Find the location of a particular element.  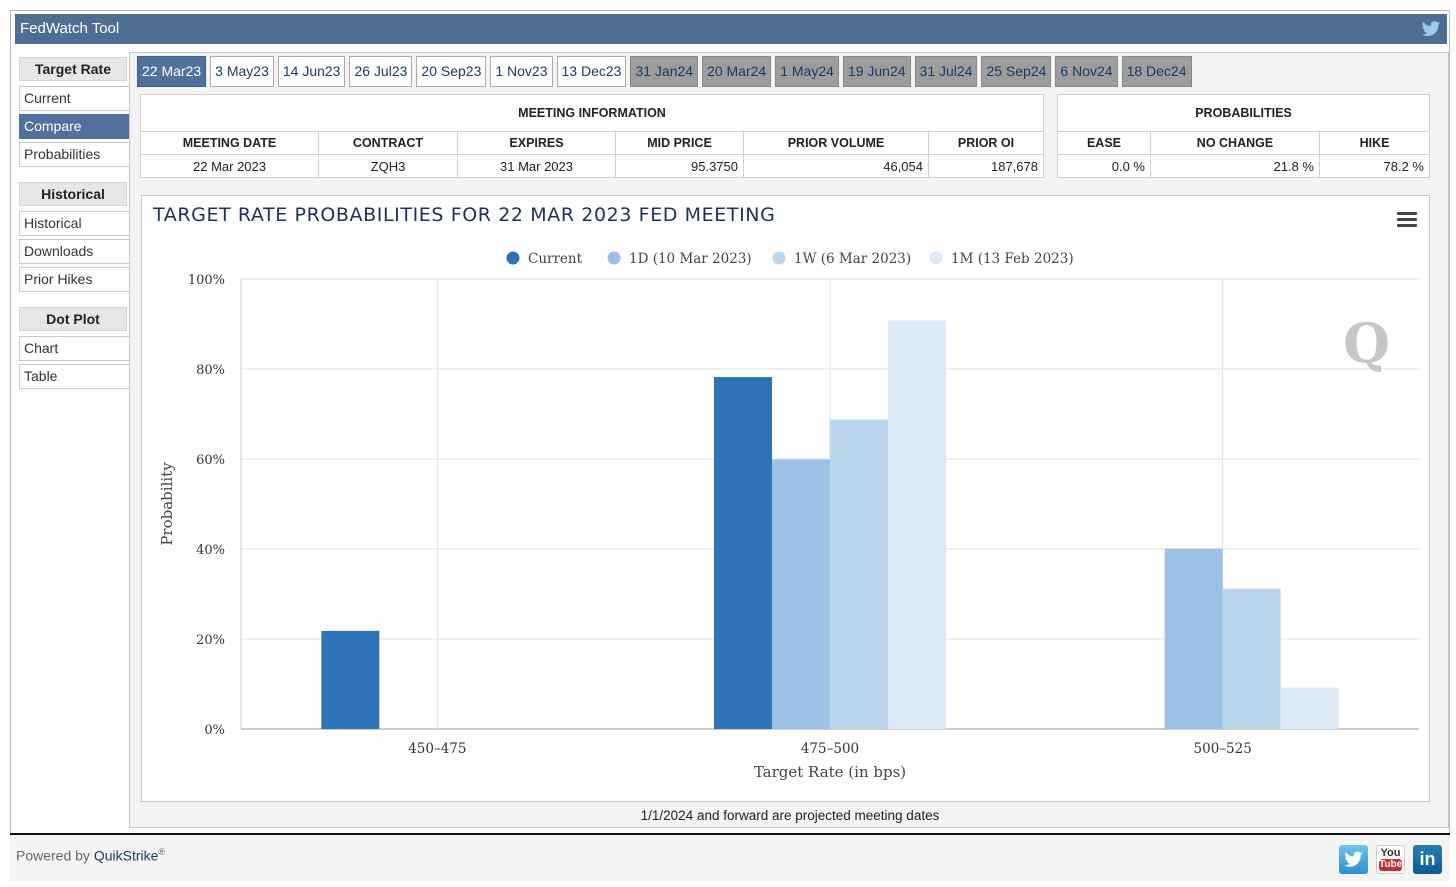

title-bar: FedWatch Tool is located at coordinates (731, 29).